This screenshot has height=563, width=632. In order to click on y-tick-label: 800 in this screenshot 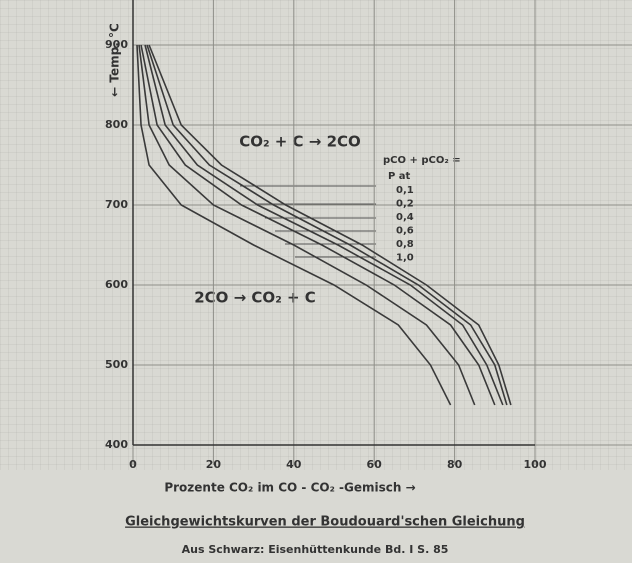, I will do `click(116, 124)`.